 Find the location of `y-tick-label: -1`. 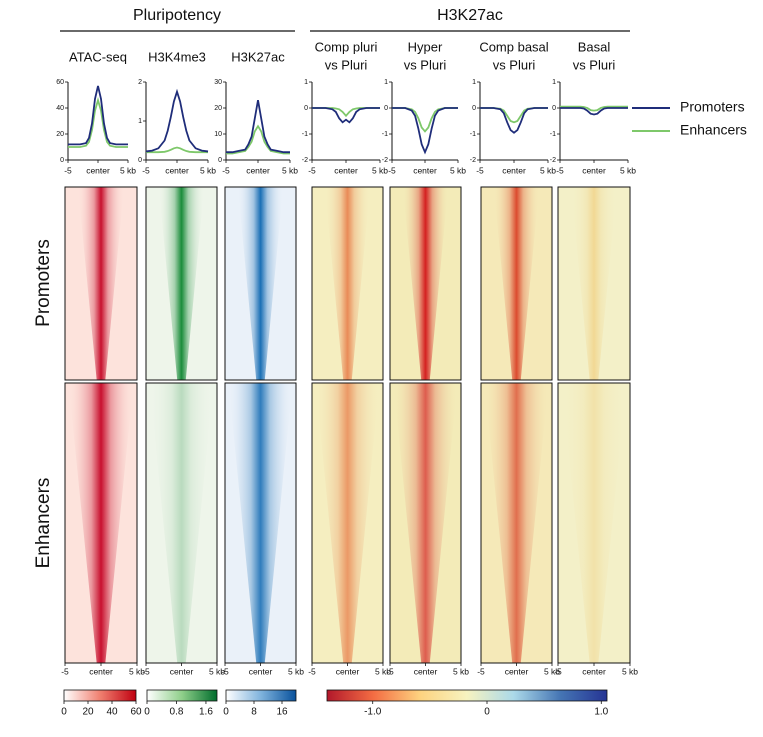

y-tick-label: -1 is located at coordinates (473, 134).